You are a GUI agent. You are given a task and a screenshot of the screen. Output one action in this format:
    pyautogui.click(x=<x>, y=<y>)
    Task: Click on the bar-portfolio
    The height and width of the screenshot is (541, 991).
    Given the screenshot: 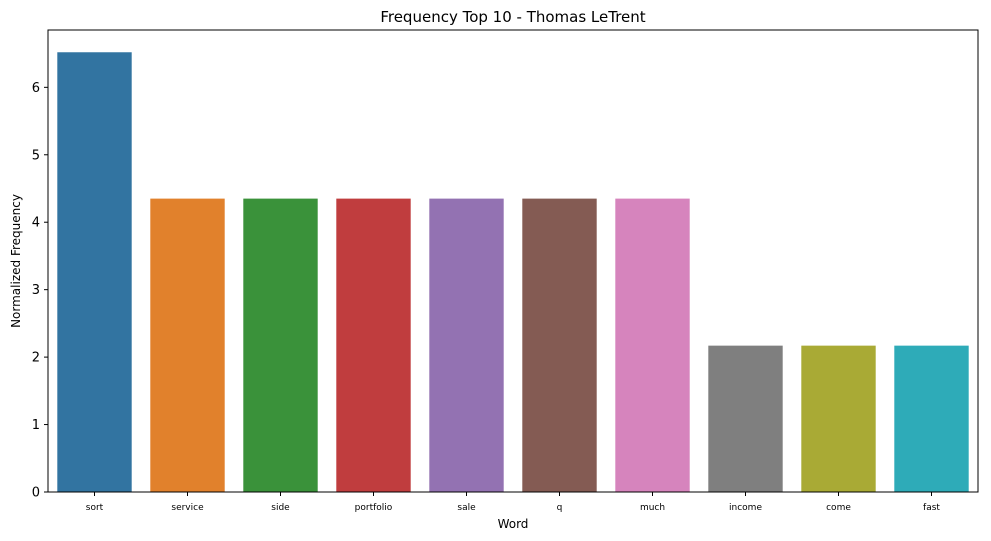 What is the action you would take?
    pyautogui.click(x=373, y=345)
    